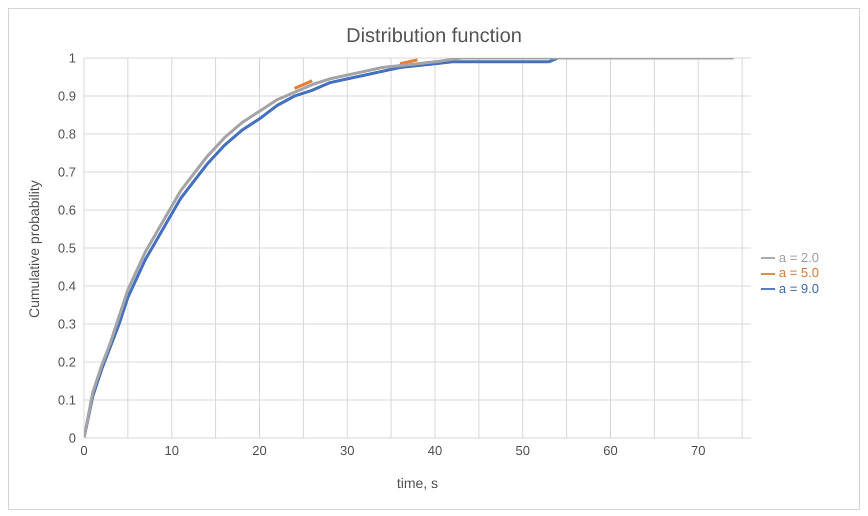 Image resolution: width=868 pixels, height=516 pixels. Describe the element at coordinates (798, 288) in the screenshot. I see `legend-label: a = 9.0` at that location.